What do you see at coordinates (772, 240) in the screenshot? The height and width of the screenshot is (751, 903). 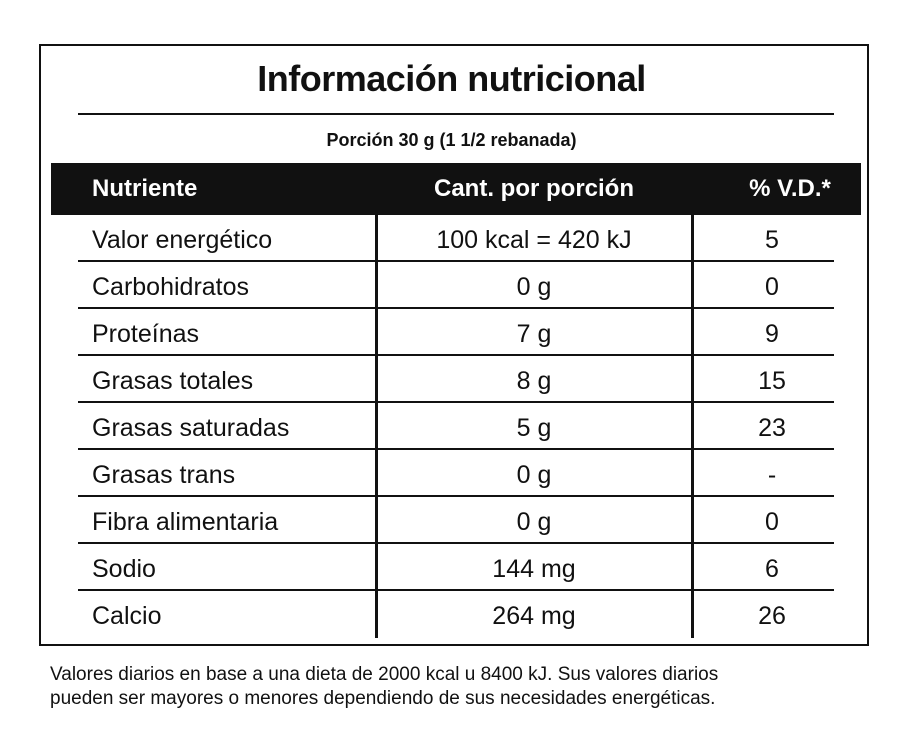 I see `nutrient-daily-value: 5` at bounding box center [772, 240].